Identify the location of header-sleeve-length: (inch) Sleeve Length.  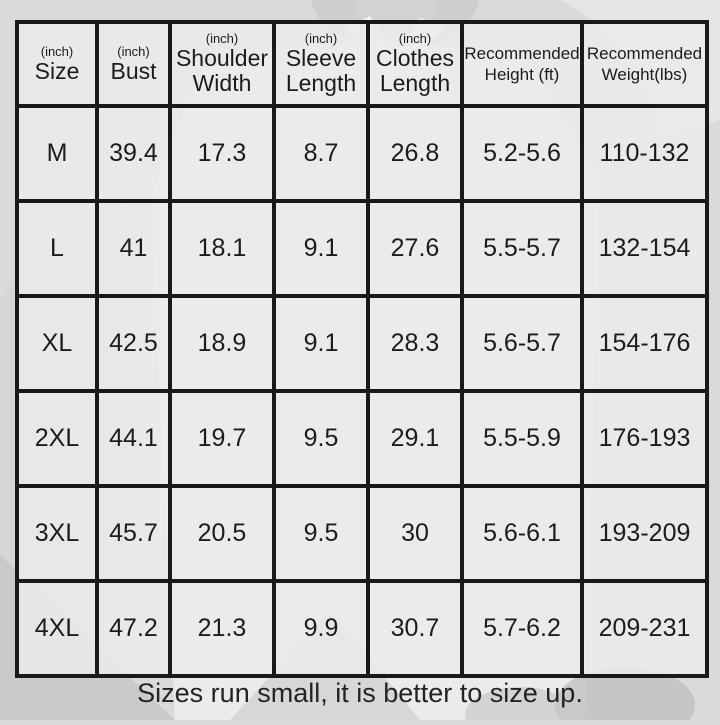
(321, 64).